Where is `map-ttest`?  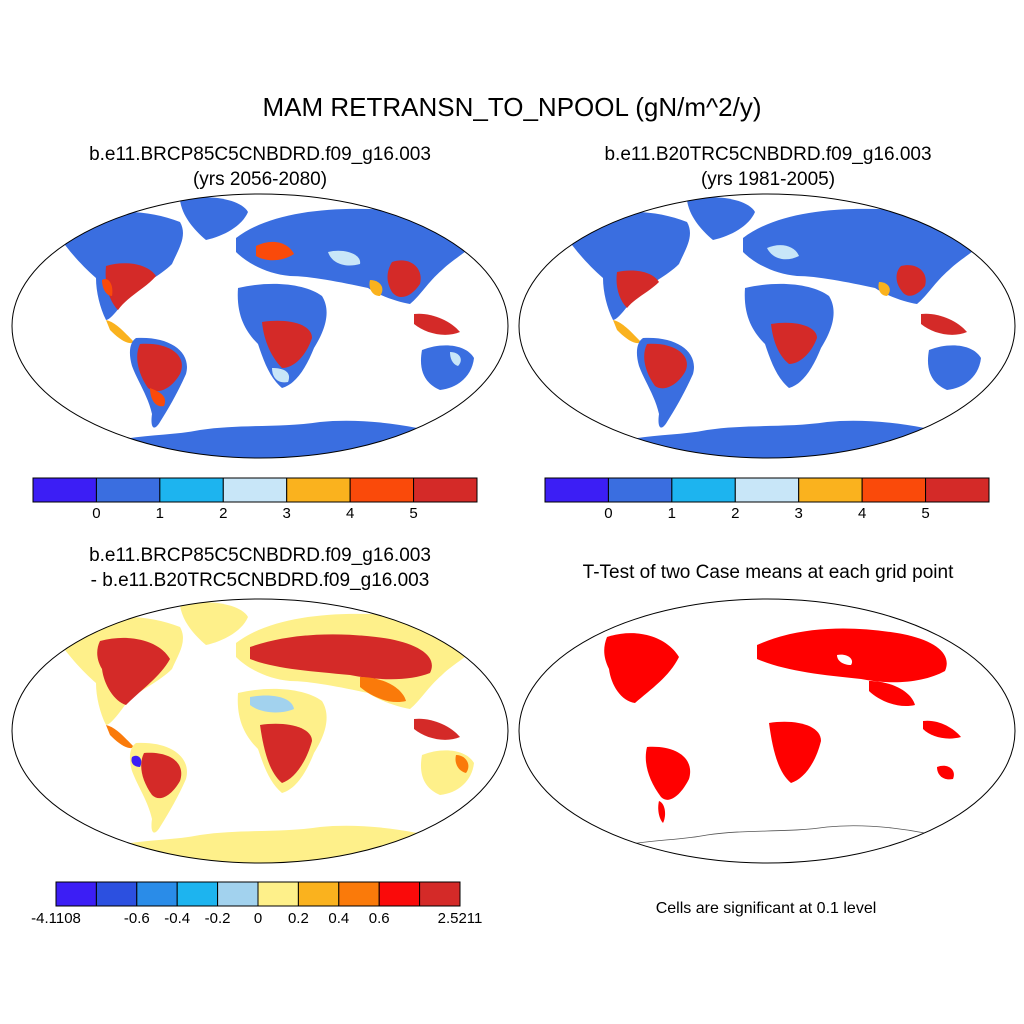
map-ttest is located at coordinates (767, 731).